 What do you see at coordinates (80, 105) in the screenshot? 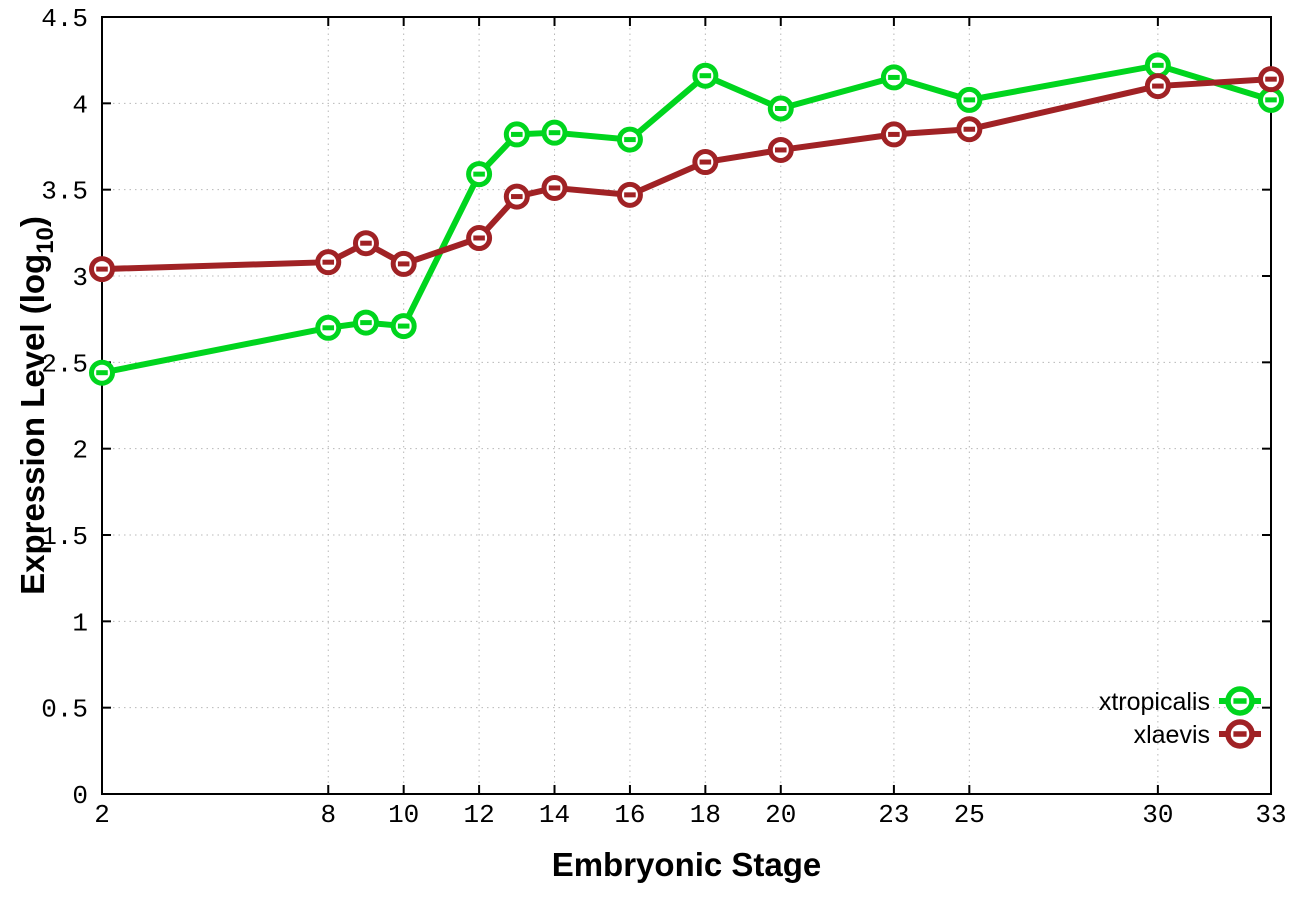
I see `y-tick-label: 4` at bounding box center [80, 105].